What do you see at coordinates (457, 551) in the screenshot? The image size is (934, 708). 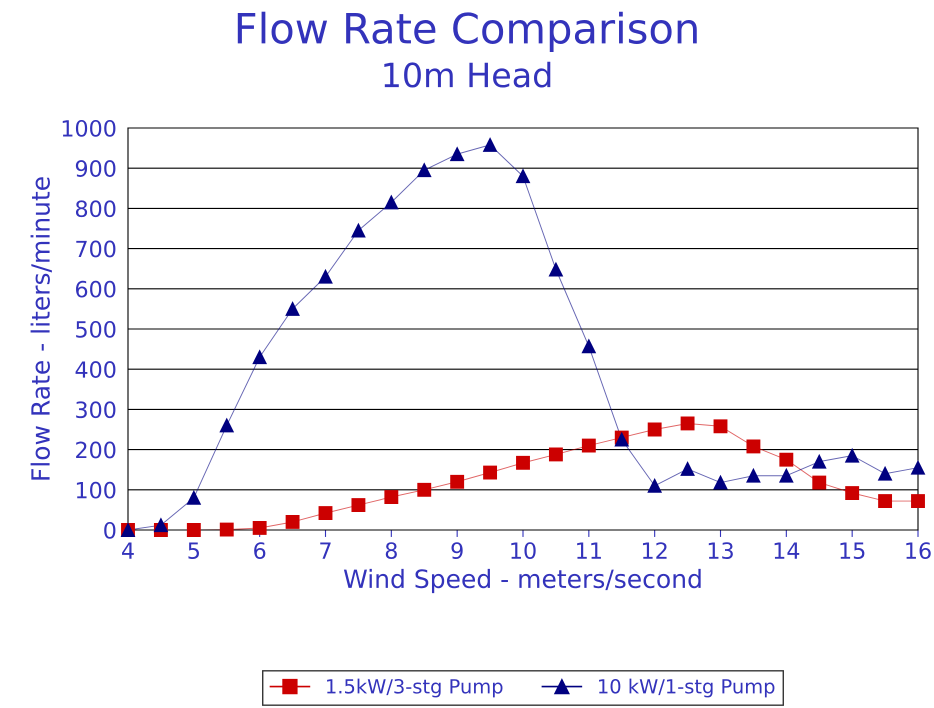 I see `x-tick-label: 9` at bounding box center [457, 551].